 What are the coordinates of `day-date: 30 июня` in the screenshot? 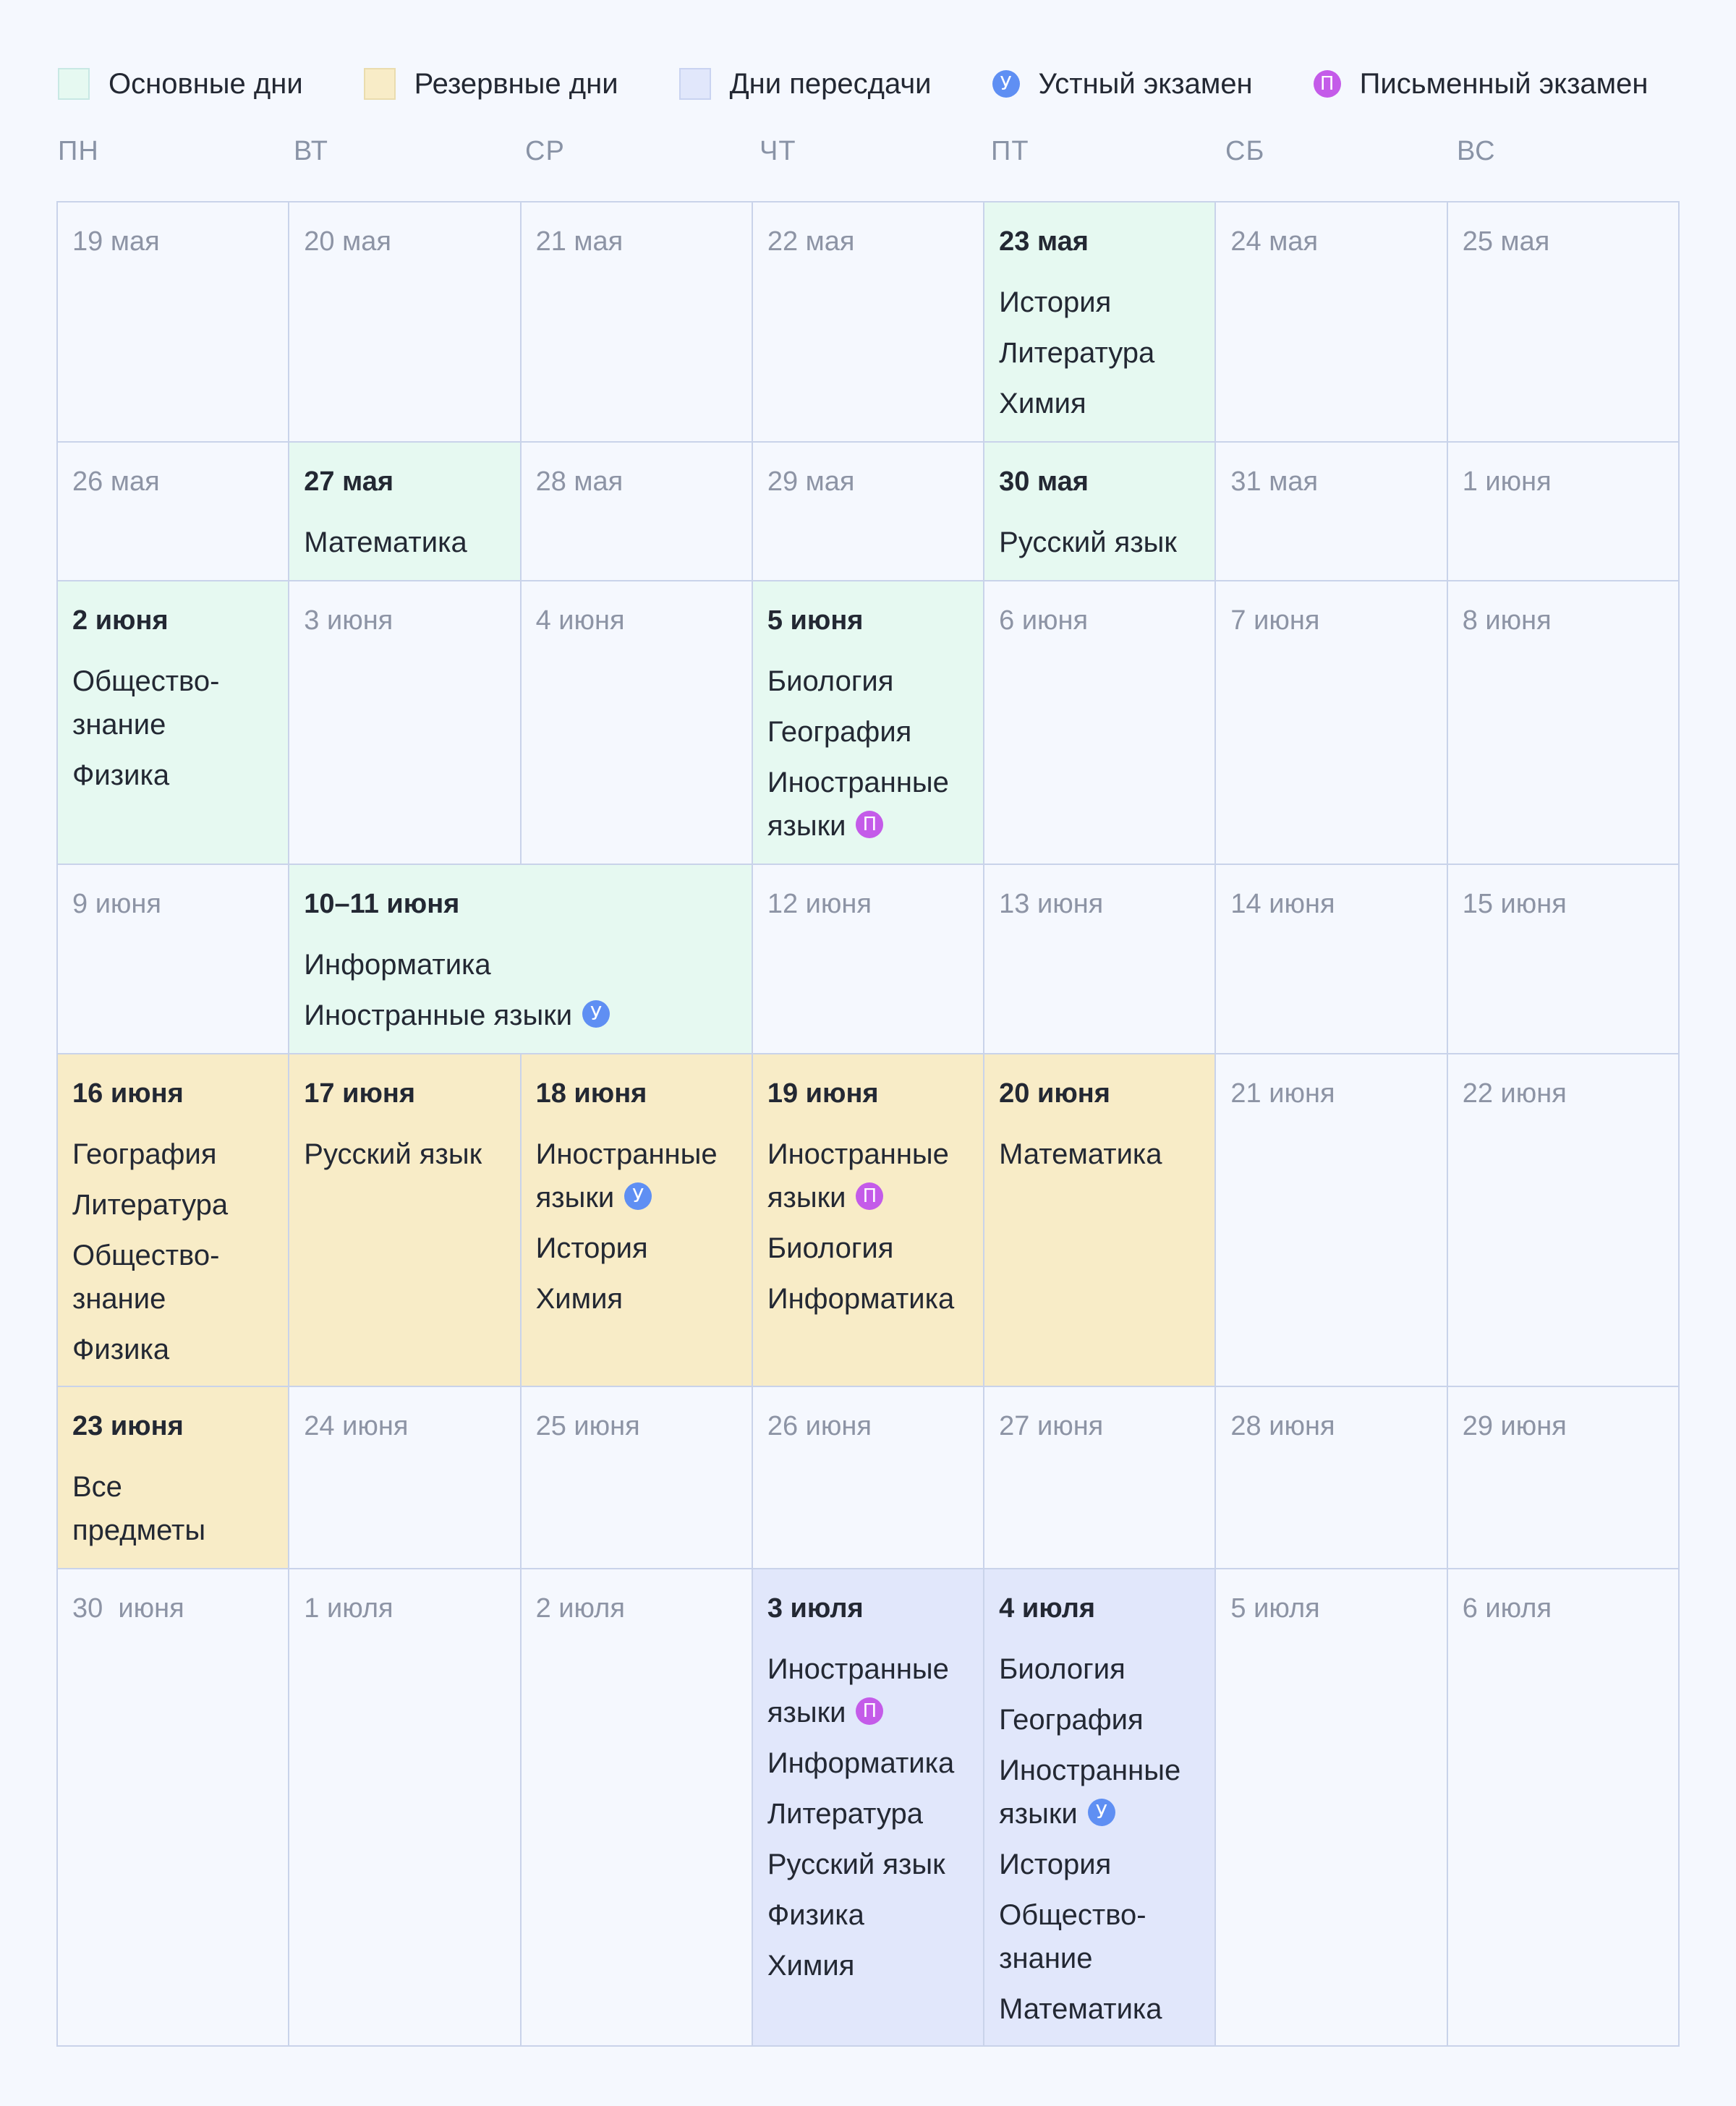 It's located at (128, 1608).